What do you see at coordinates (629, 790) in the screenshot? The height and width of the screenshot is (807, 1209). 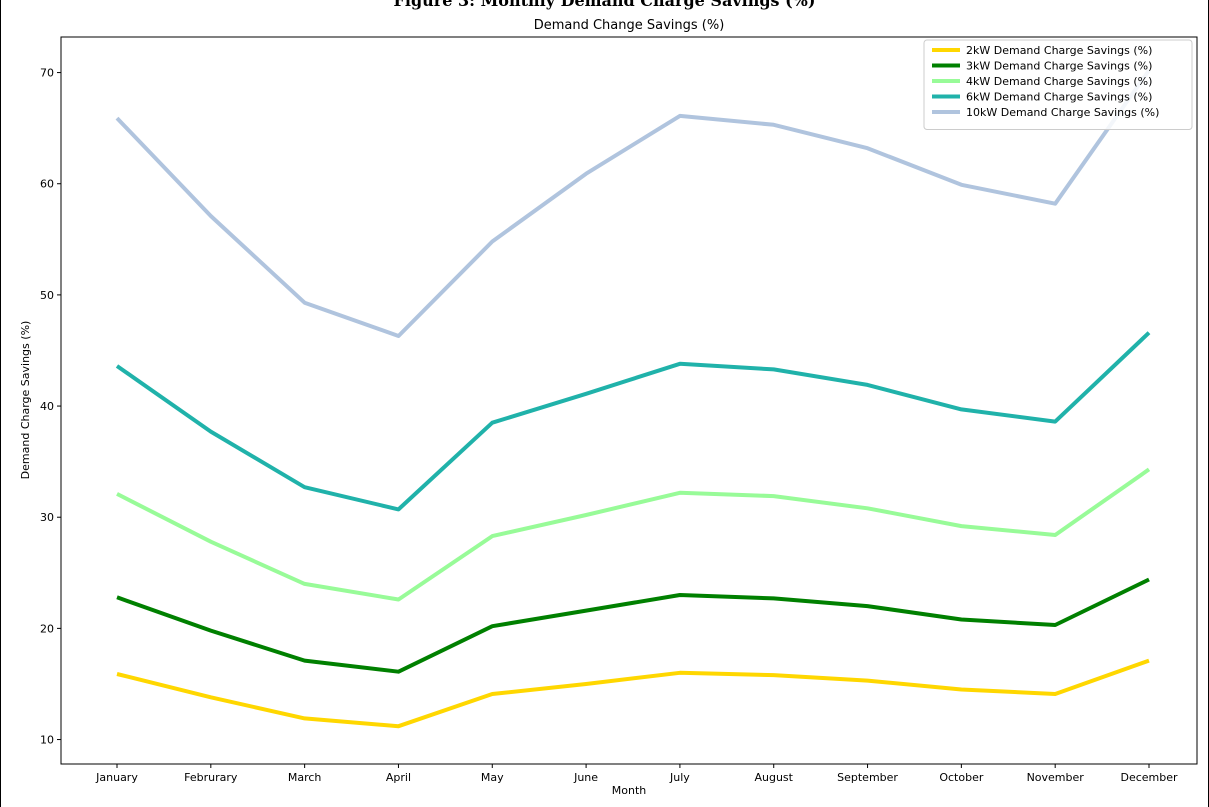 I see `x-axis-label: Month` at bounding box center [629, 790].